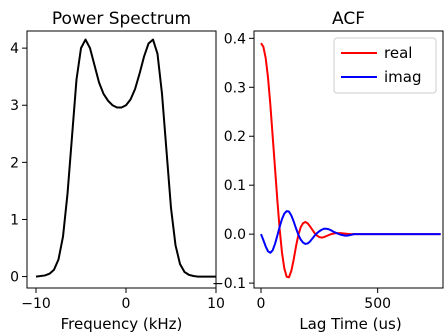  I want to click on legend-label-real: real, so click(398, 53).